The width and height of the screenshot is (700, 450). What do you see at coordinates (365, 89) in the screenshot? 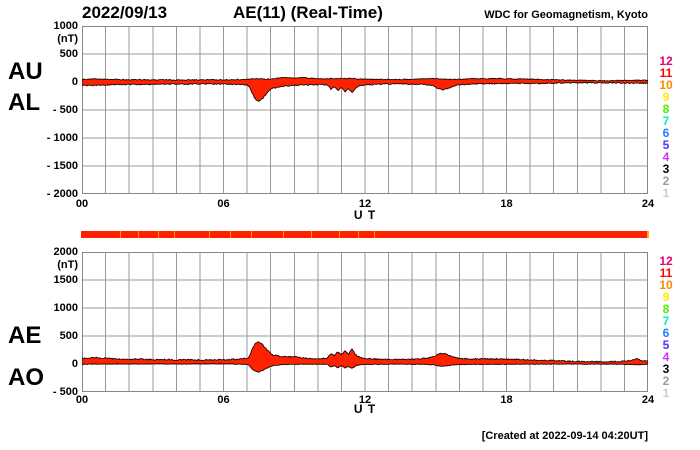
I see `AU-AL-trace` at bounding box center [365, 89].